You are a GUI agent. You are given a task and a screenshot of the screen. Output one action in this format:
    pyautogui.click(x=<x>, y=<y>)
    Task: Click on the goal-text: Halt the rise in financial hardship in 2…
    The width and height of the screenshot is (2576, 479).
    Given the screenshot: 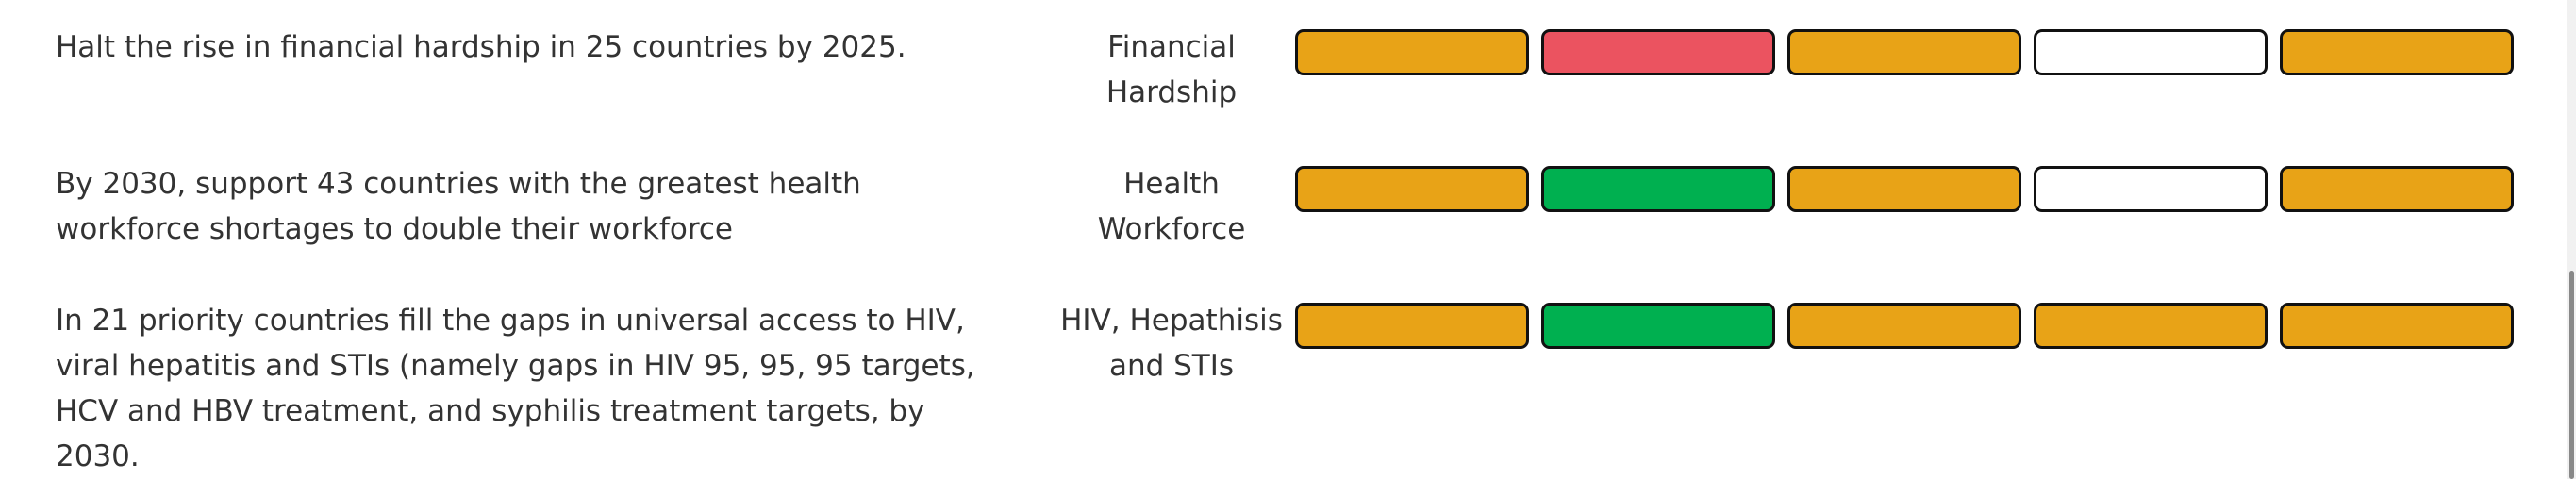 What is the action you would take?
    pyautogui.click(x=481, y=47)
    